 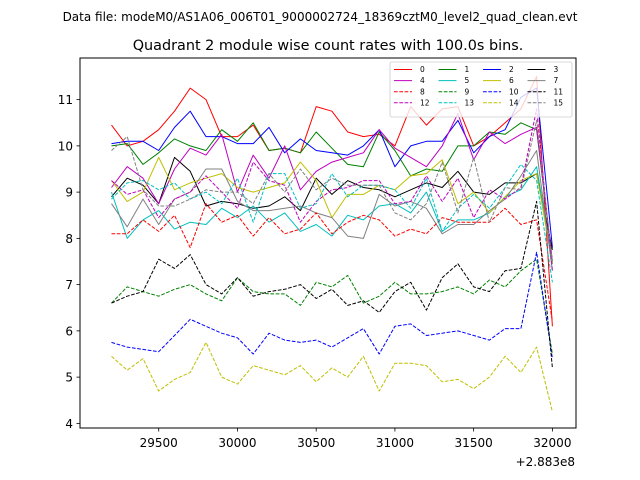 I want to click on legend-label-3: 3, so click(x=556, y=69).